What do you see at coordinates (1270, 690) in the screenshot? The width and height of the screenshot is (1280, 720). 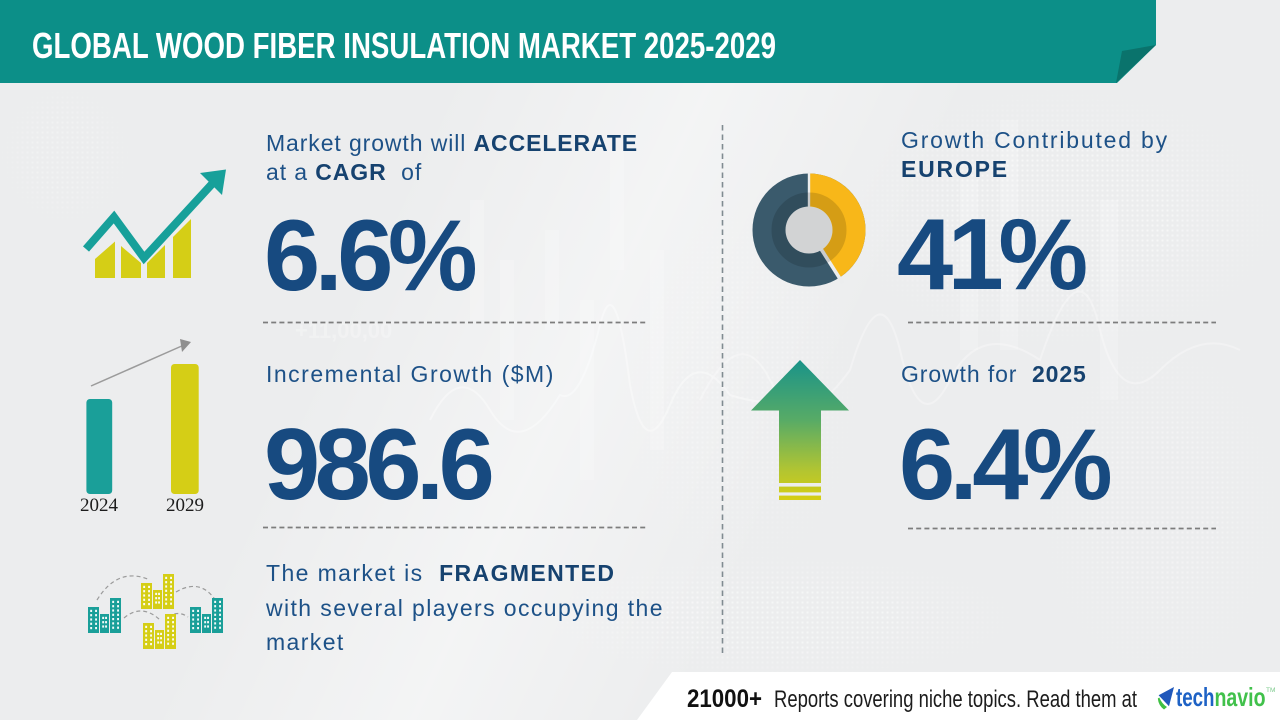 I see `svg-text: TM` at bounding box center [1270, 690].